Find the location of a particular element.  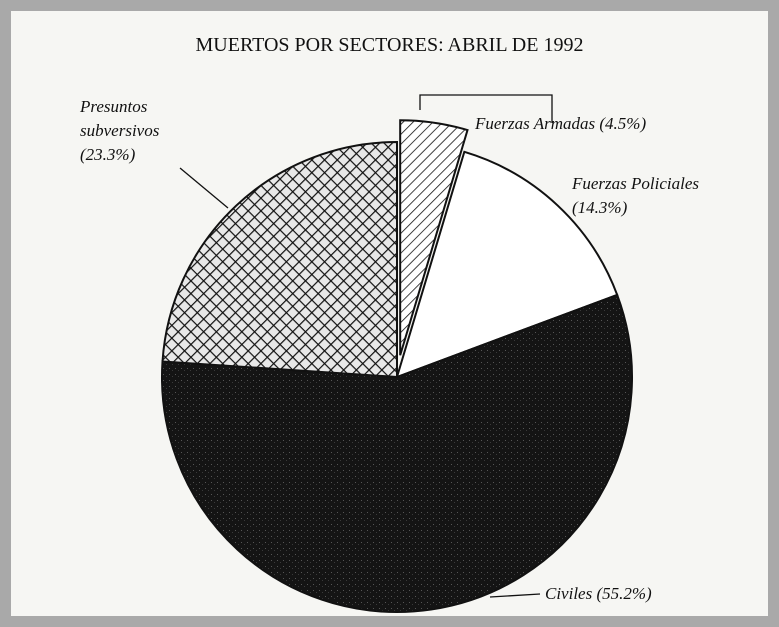

slice-label: Presuntos subversivos (23.3%) is located at coordinates (135, 131).